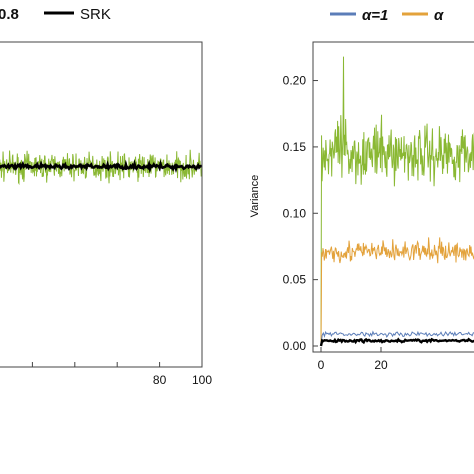 This screenshot has height=474, width=474. What do you see at coordinates (295, 280) in the screenshot?
I see `right-y-tick-label-1: 0.05` at bounding box center [295, 280].